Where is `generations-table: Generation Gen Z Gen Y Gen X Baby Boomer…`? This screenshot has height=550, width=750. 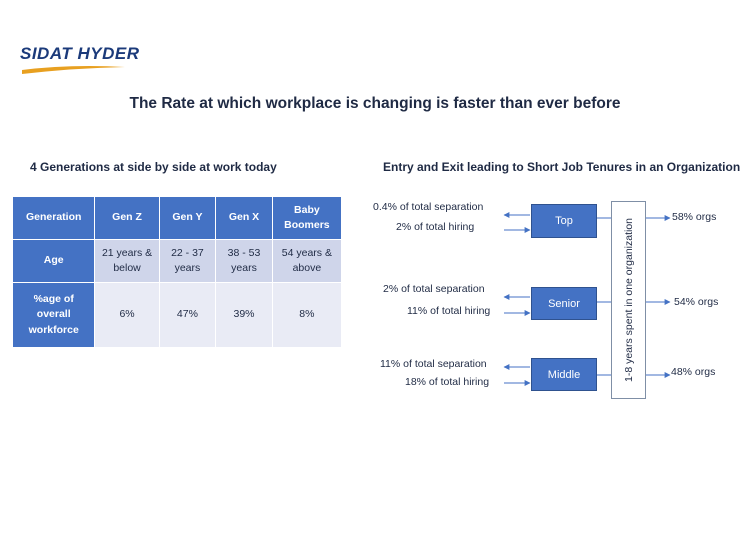
generations-table: Generation Gen Z Gen Y Gen X Baby Boomer… is located at coordinates (177, 272).